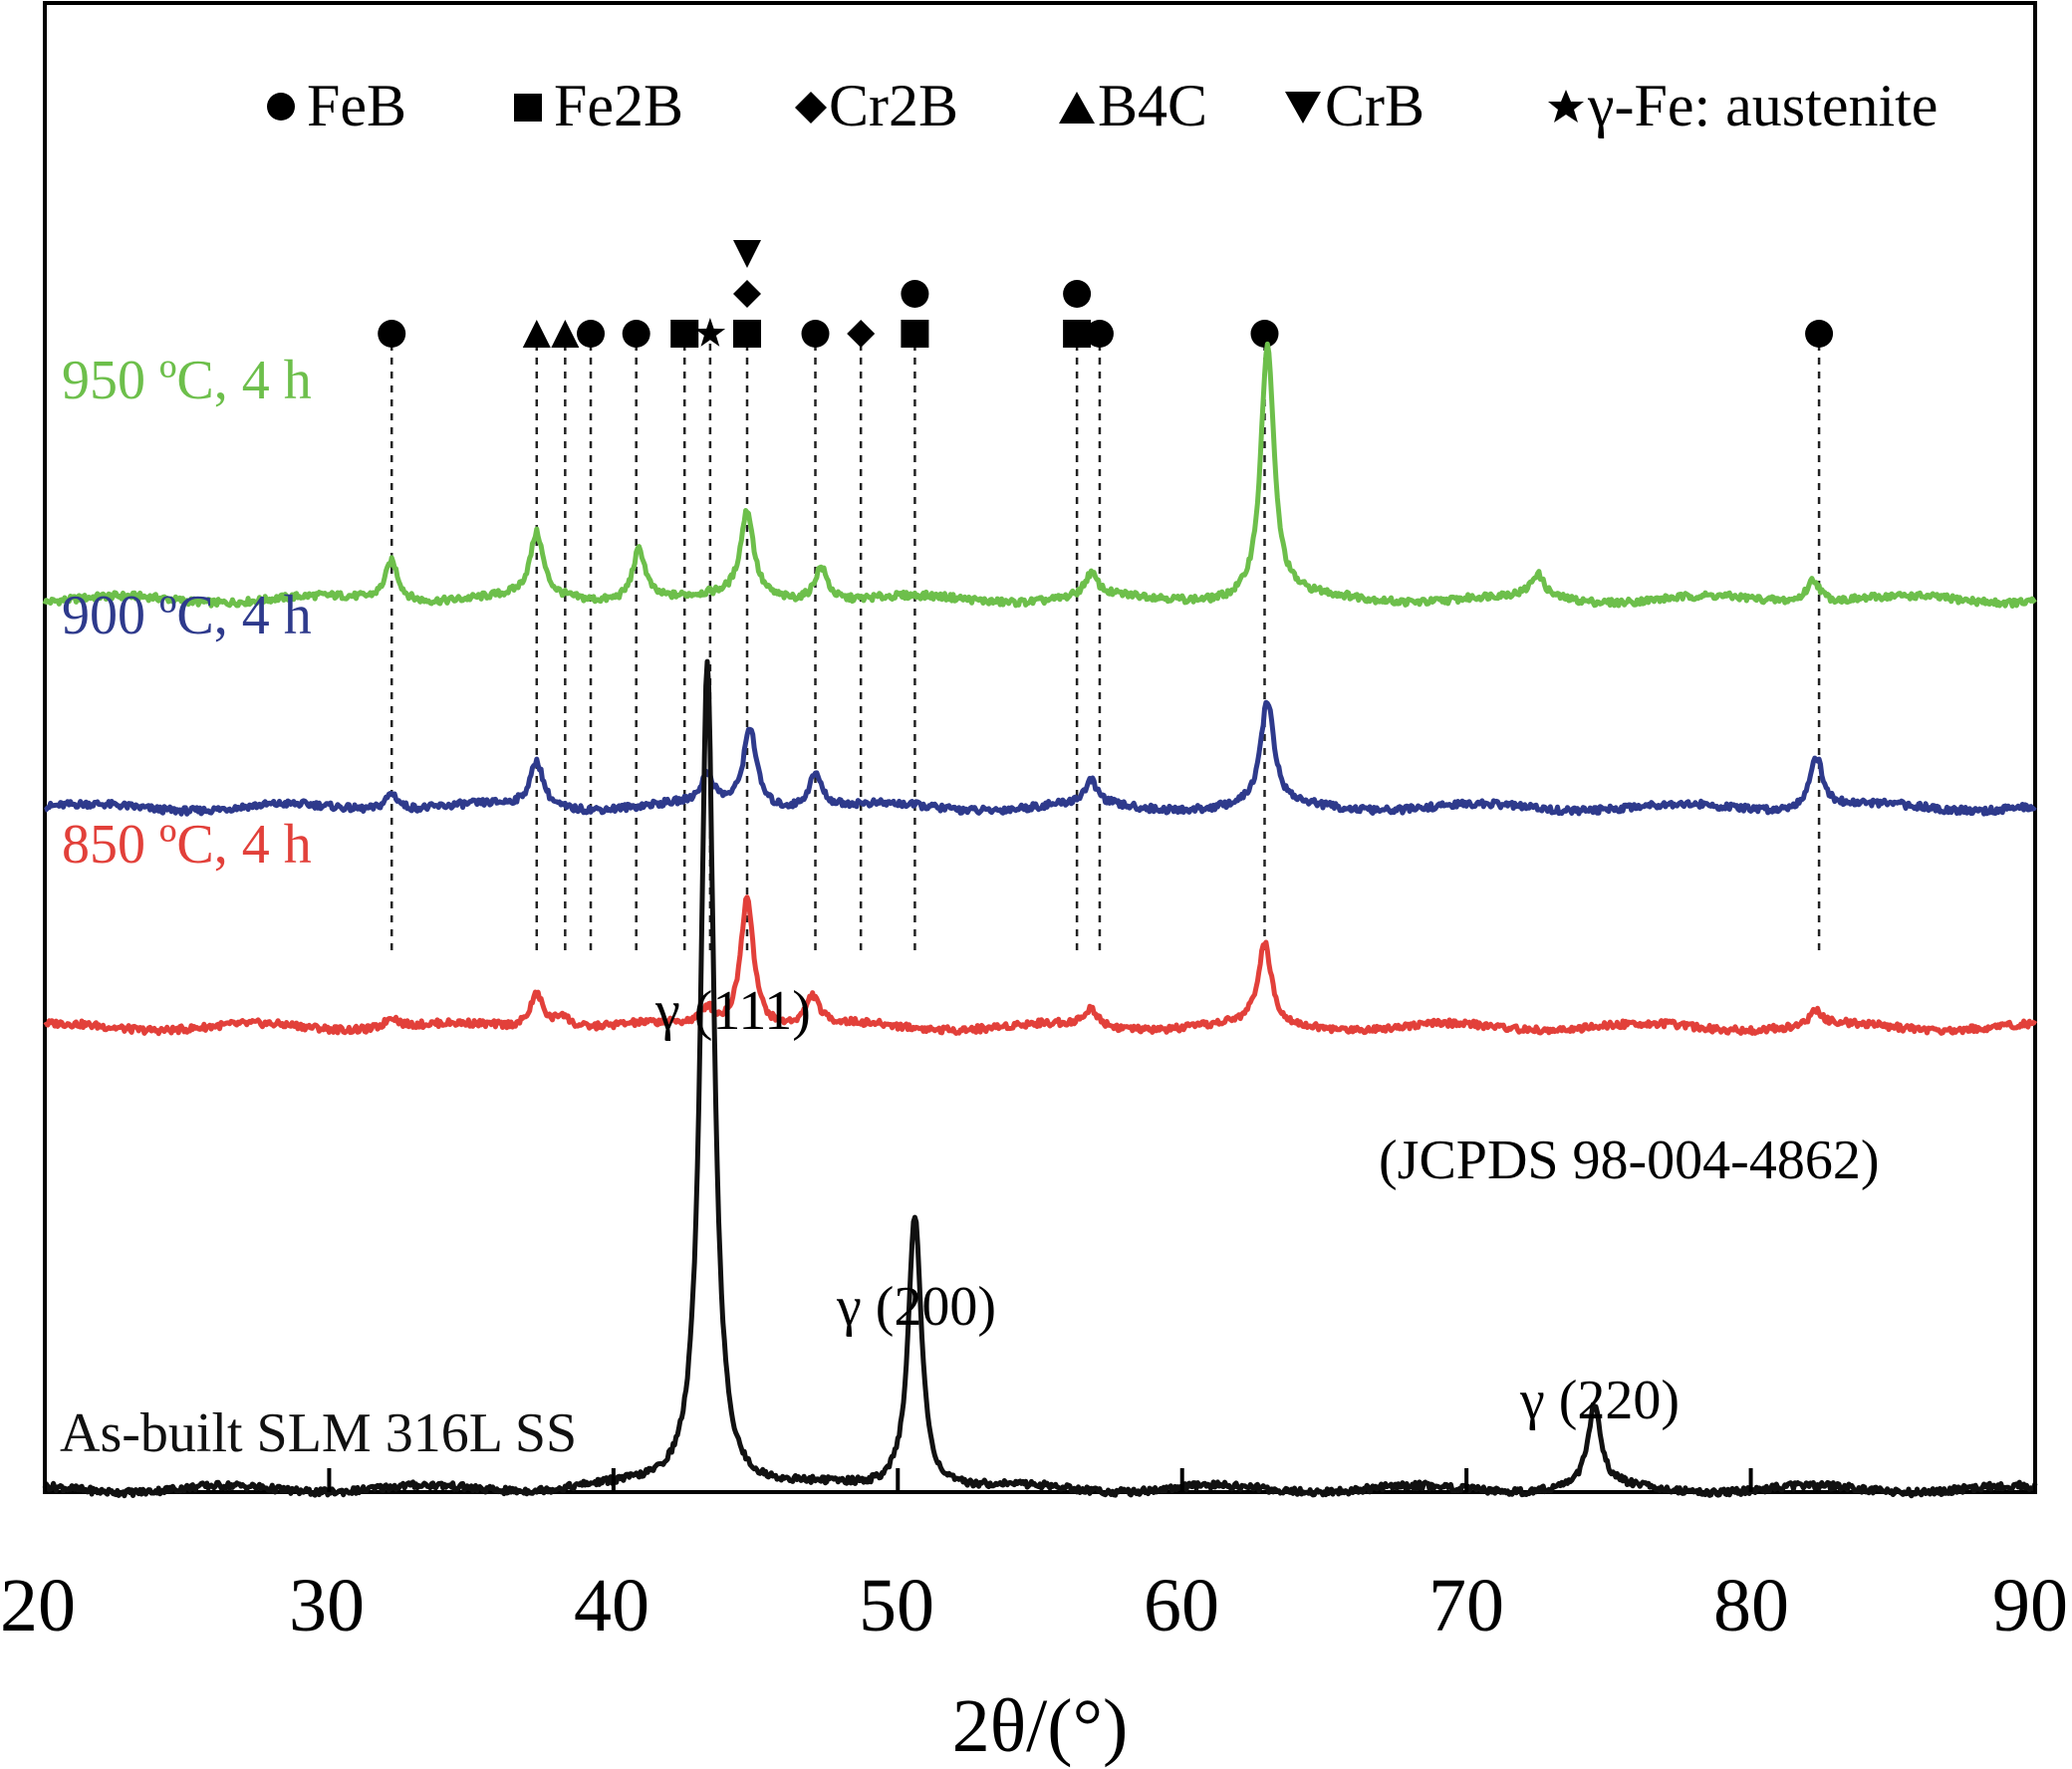 The width and height of the screenshot is (2072, 1769). Describe the element at coordinates (1303, 108) in the screenshot. I see `triangle-down-marker-icon` at that location.